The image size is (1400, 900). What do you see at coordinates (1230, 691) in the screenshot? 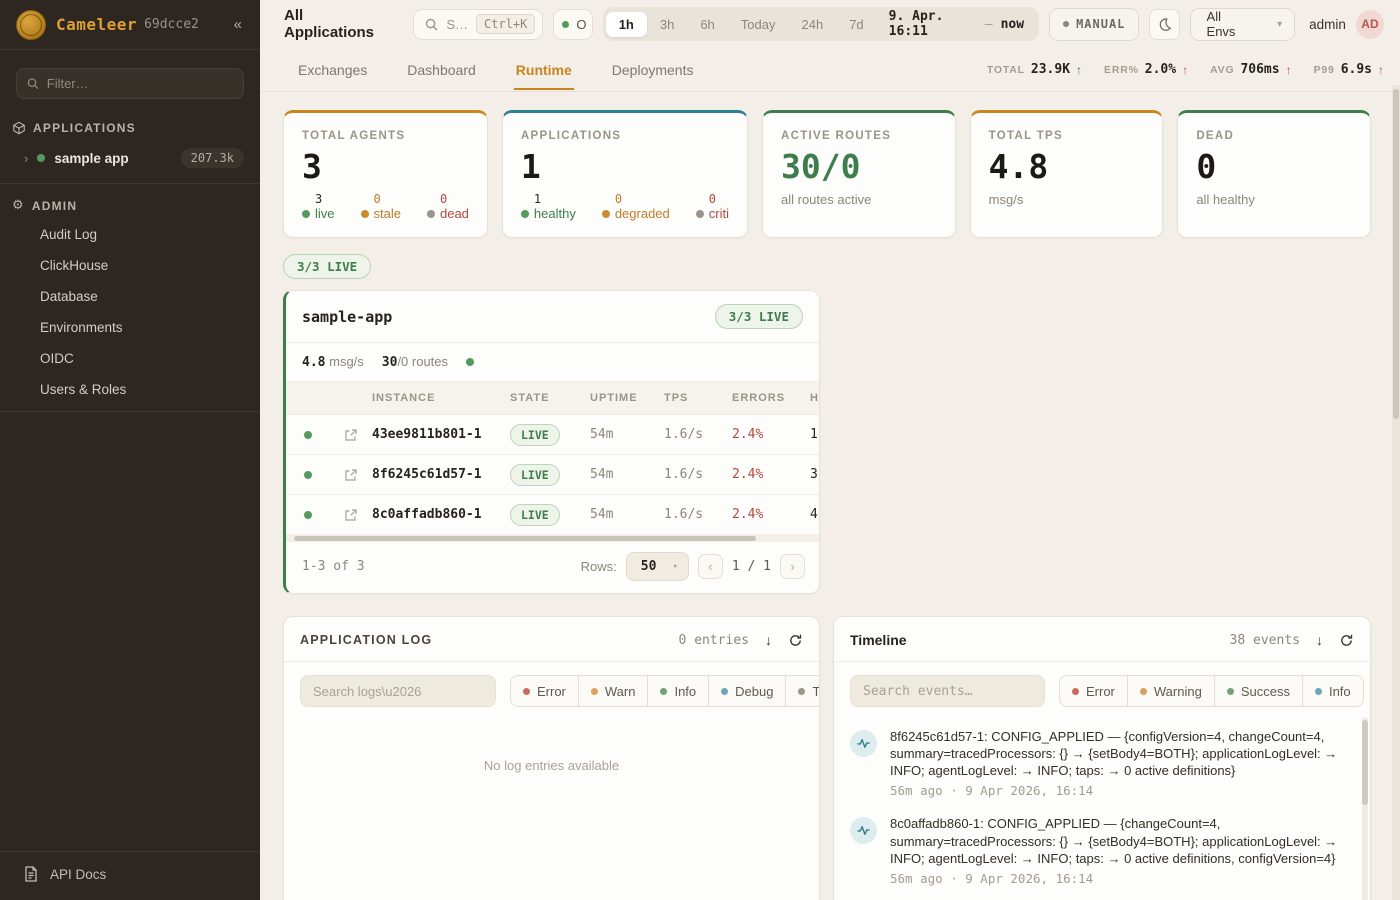
I see `success-dot-icon` at bounding box center [1230, 691].